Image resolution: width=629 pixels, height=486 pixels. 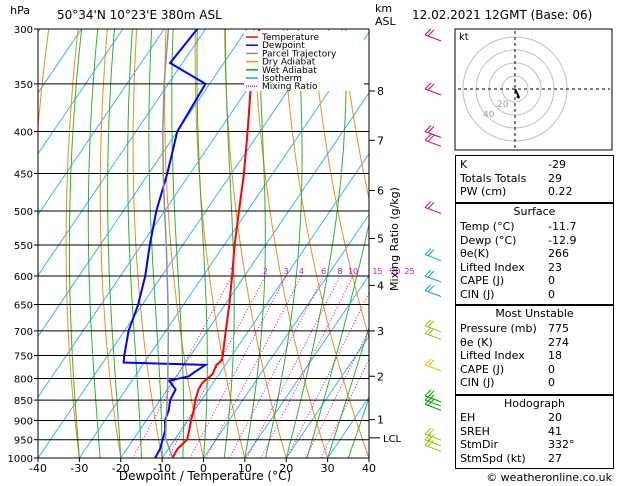 What do you see at coordinates (555, 267) in the screenshot?
I see `param-value: 23` at bounding box center [555, 267].